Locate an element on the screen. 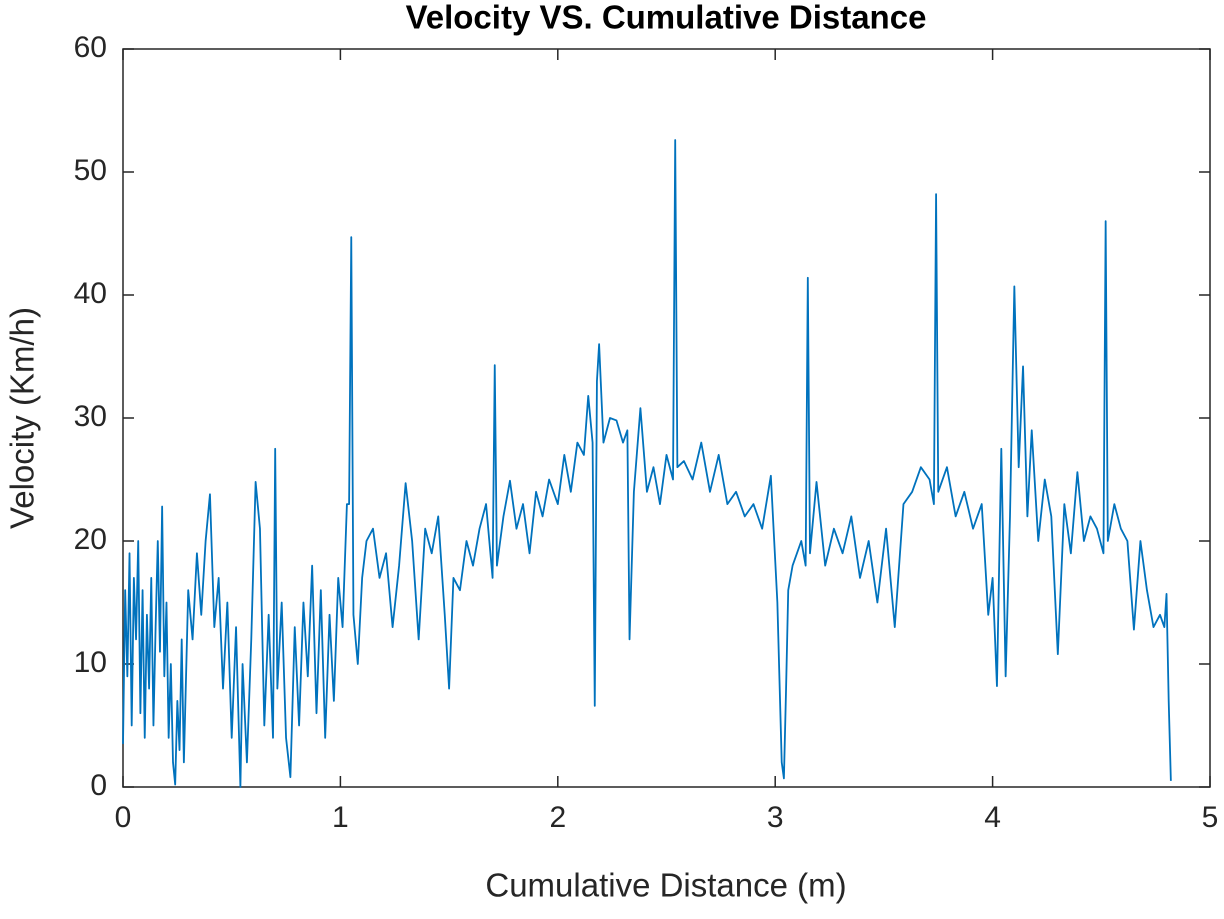 This screenshot has height=919, width=1224. y-tick-label: 50 is located at coordinates (90, 170).